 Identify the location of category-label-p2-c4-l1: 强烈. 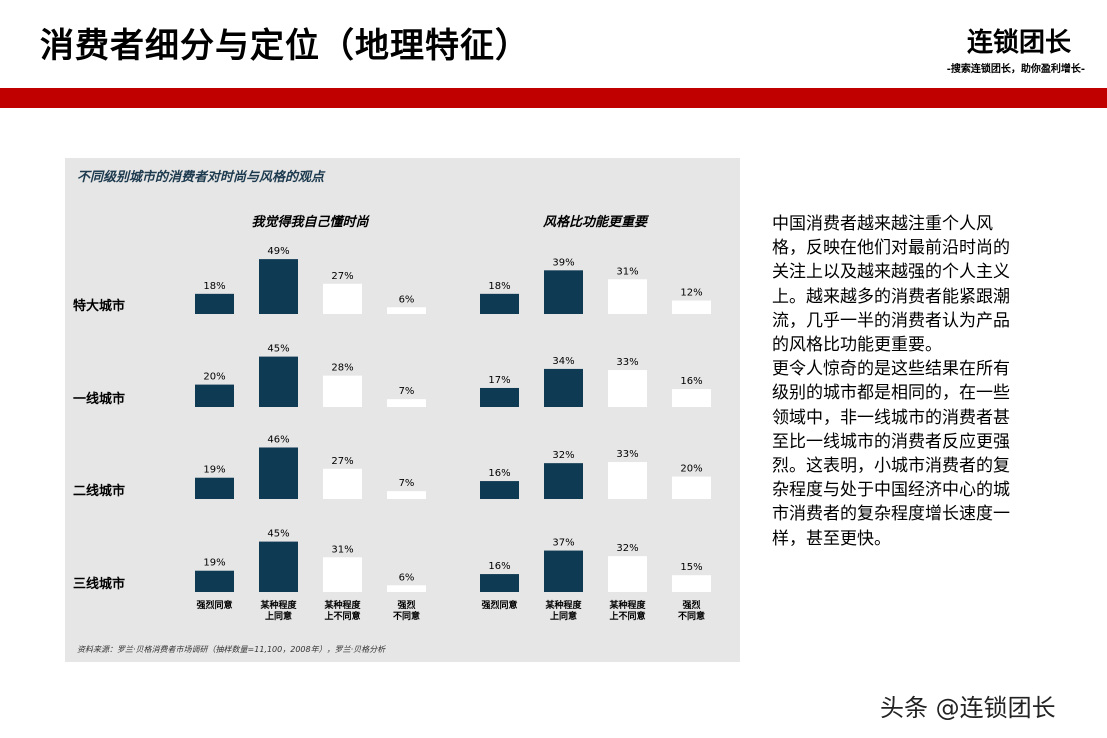
(691, 605).